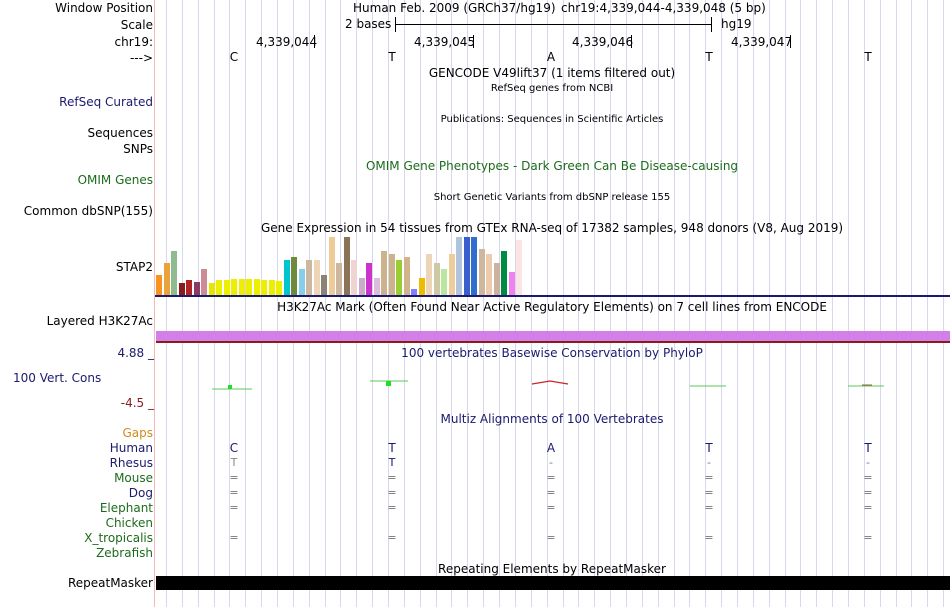  What do you see at coordinates (131, 463) in the screenshot?
I see `species-label-rhesus: Rhesus` at bounding box center [131, 463].